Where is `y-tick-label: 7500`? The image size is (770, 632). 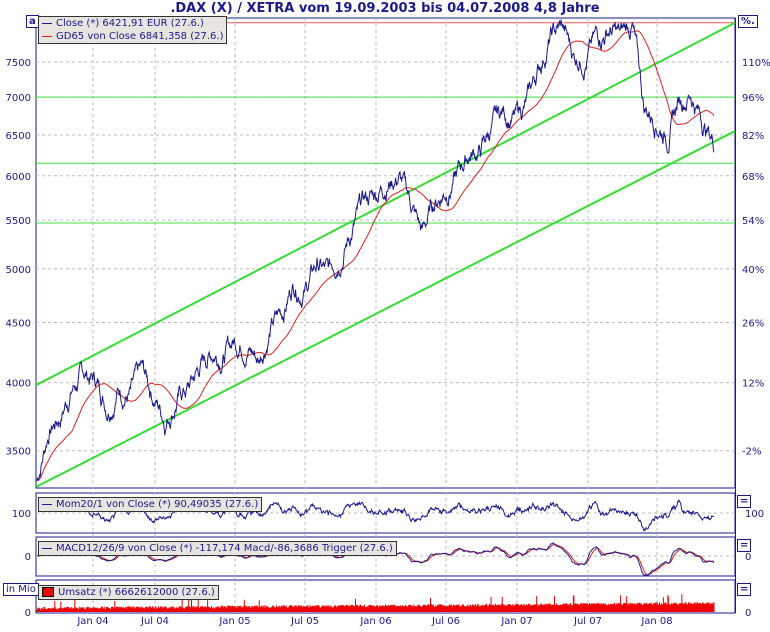
y-tick-label: 7500 is located at coordinates (18, 63).